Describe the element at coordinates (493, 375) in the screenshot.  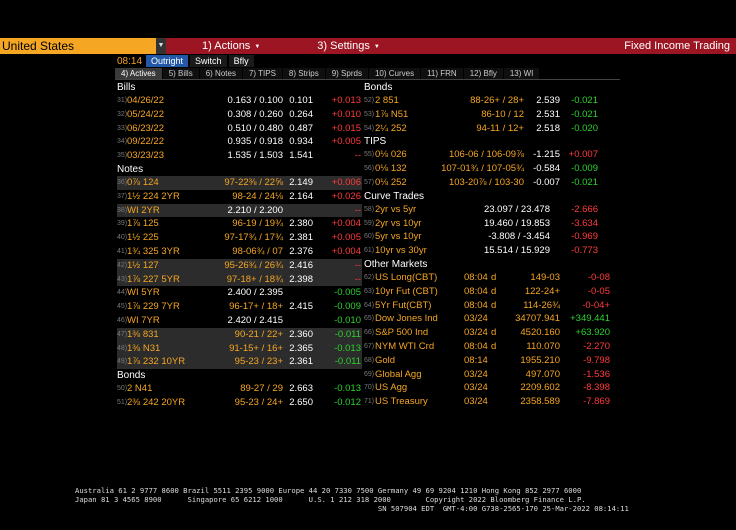
I see `market-row: 69) Global Agg 03/24 497.070 -1.536` at that location.